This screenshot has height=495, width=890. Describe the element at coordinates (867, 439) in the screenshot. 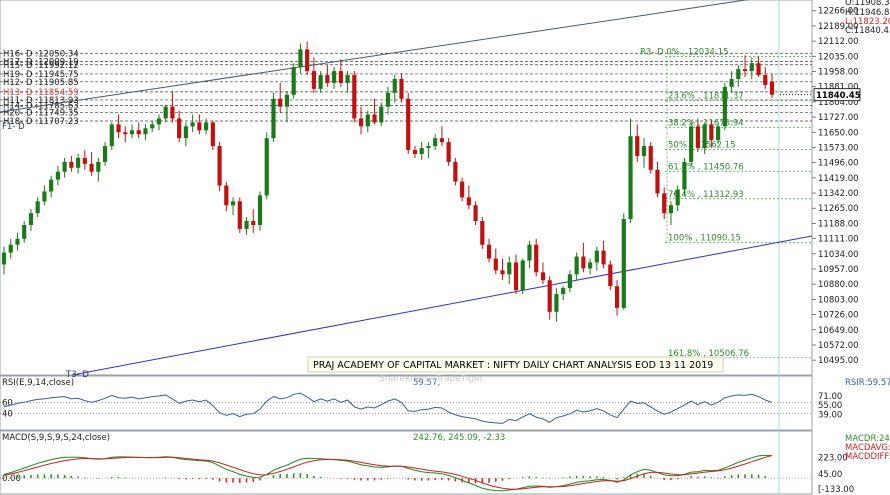

I see `macd-right-macdr: MACDR:242.76` at that location.